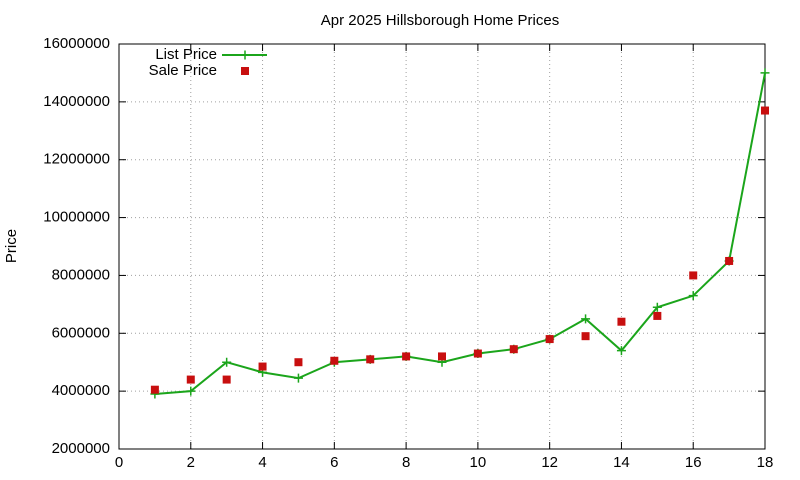 The width and height of the screenshot is (800, 480). Describe the element at coordinates (765, 462) in the screenshot. I see `x-tick-label: 18` at that location.